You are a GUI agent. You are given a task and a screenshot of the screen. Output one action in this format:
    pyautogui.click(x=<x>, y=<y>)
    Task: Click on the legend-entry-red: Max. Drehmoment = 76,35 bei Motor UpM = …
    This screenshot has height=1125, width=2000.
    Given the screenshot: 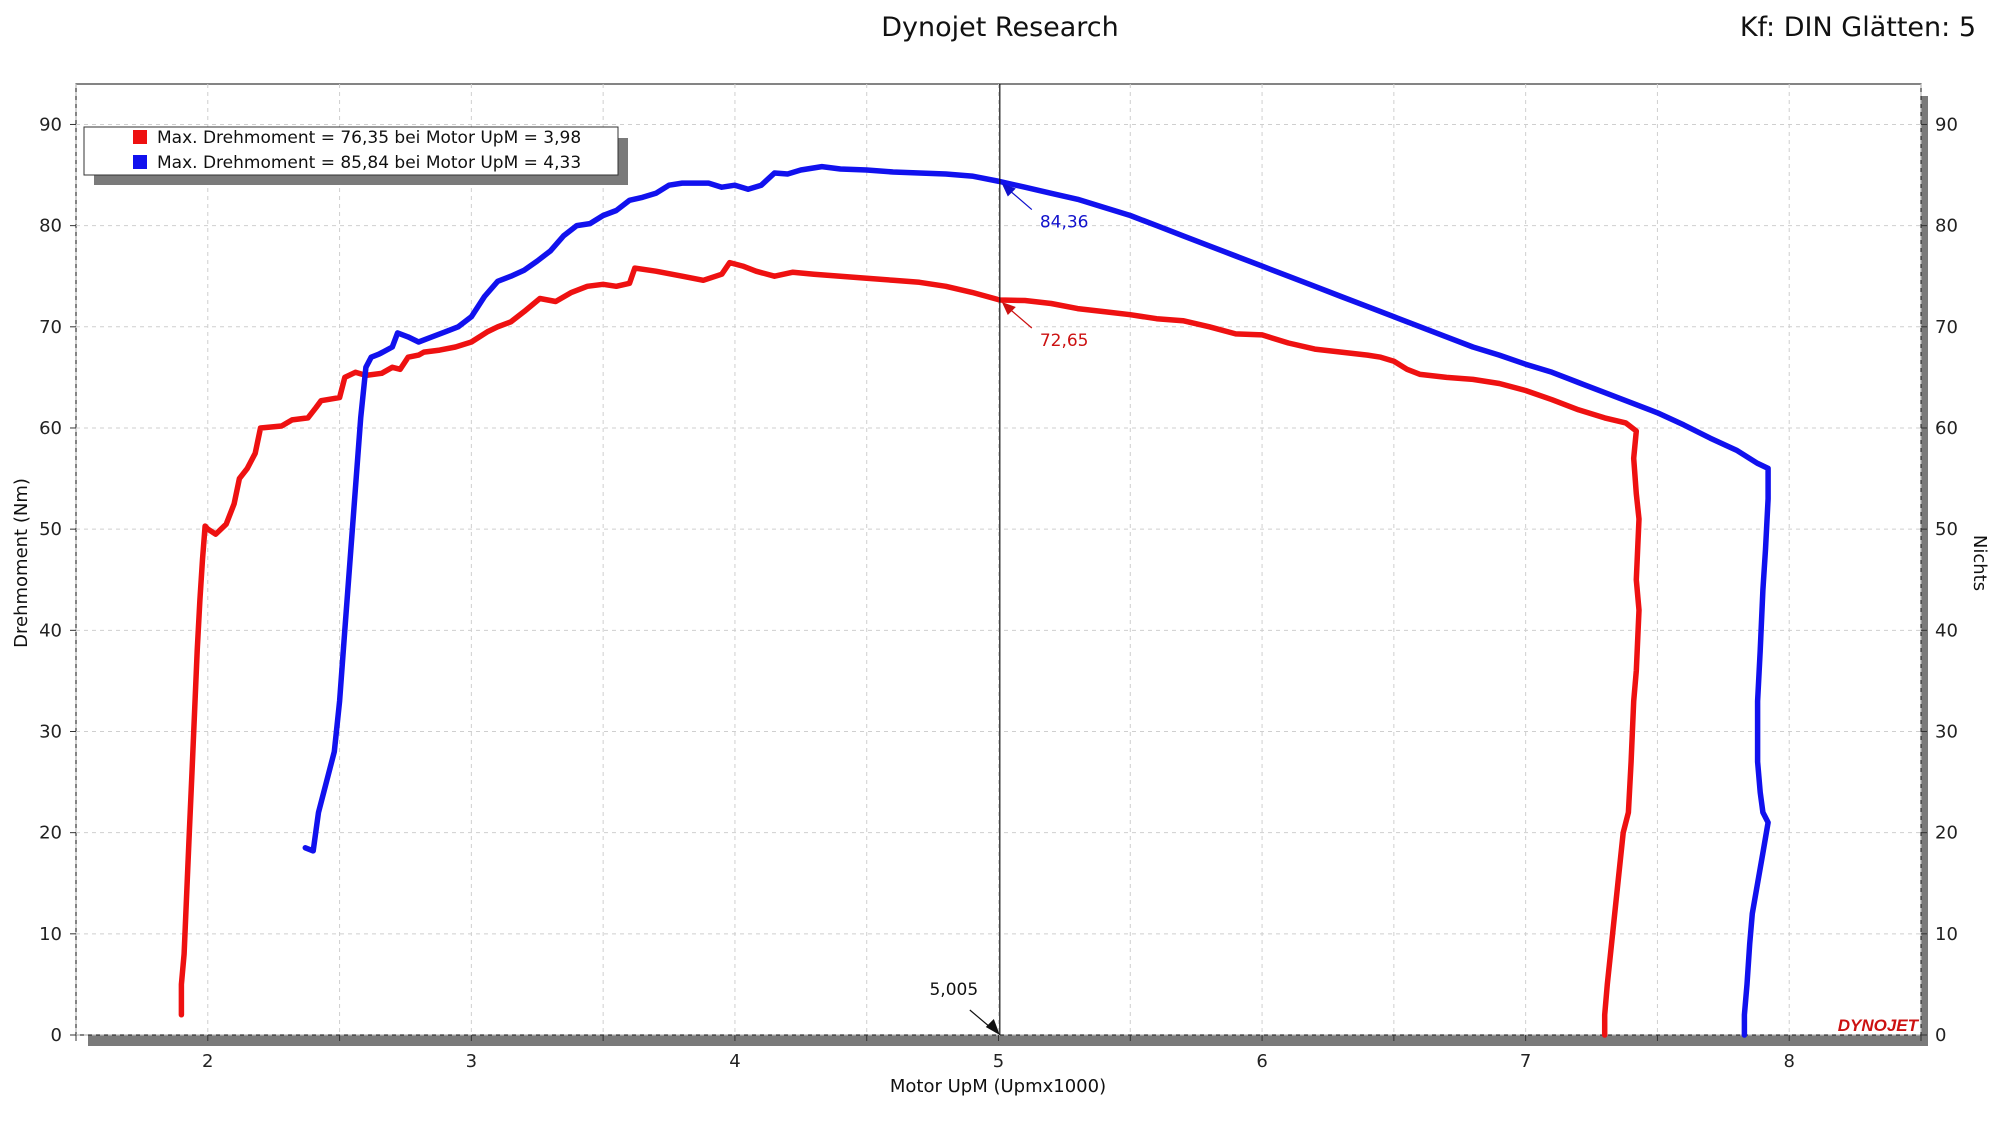 What is the action you would take?
    pyautogui.click(x=369, y=138)
    